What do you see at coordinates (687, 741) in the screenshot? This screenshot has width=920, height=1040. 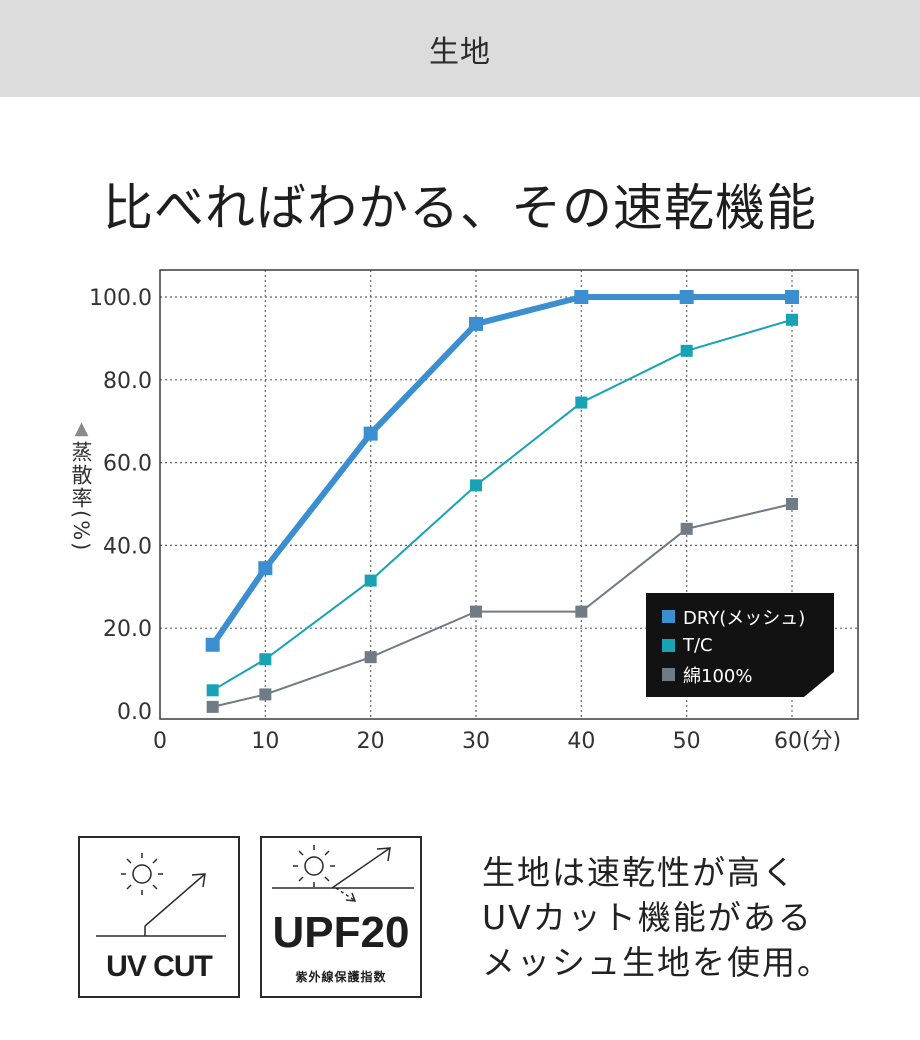 I see `x-tick-label: 50` at bounding box center [687, 741].